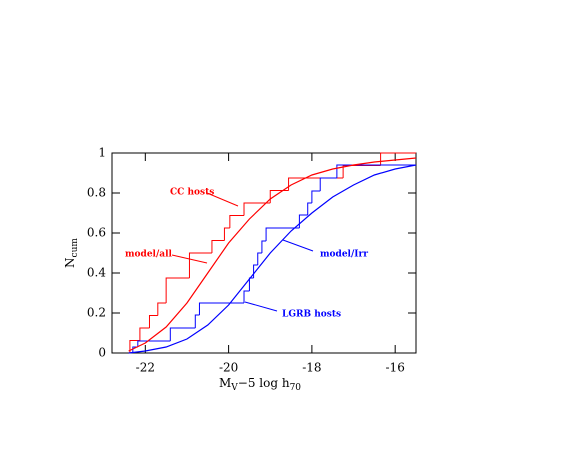 The height and width of the screenshot is (449, 580). I want to click on annotation: model/all, so click(149, 255).